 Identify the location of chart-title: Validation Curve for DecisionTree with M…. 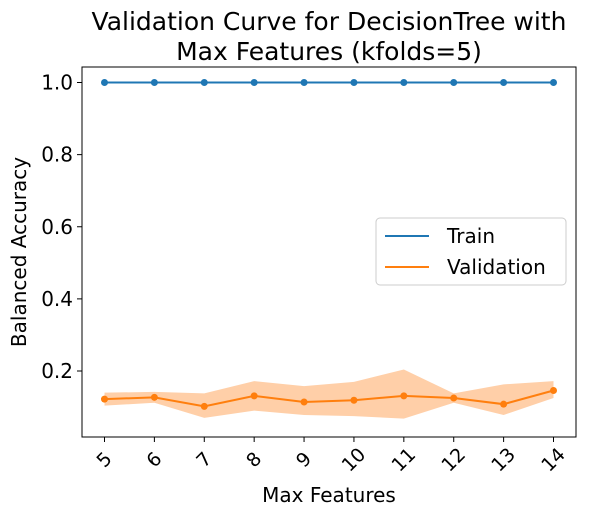
(329, 36).